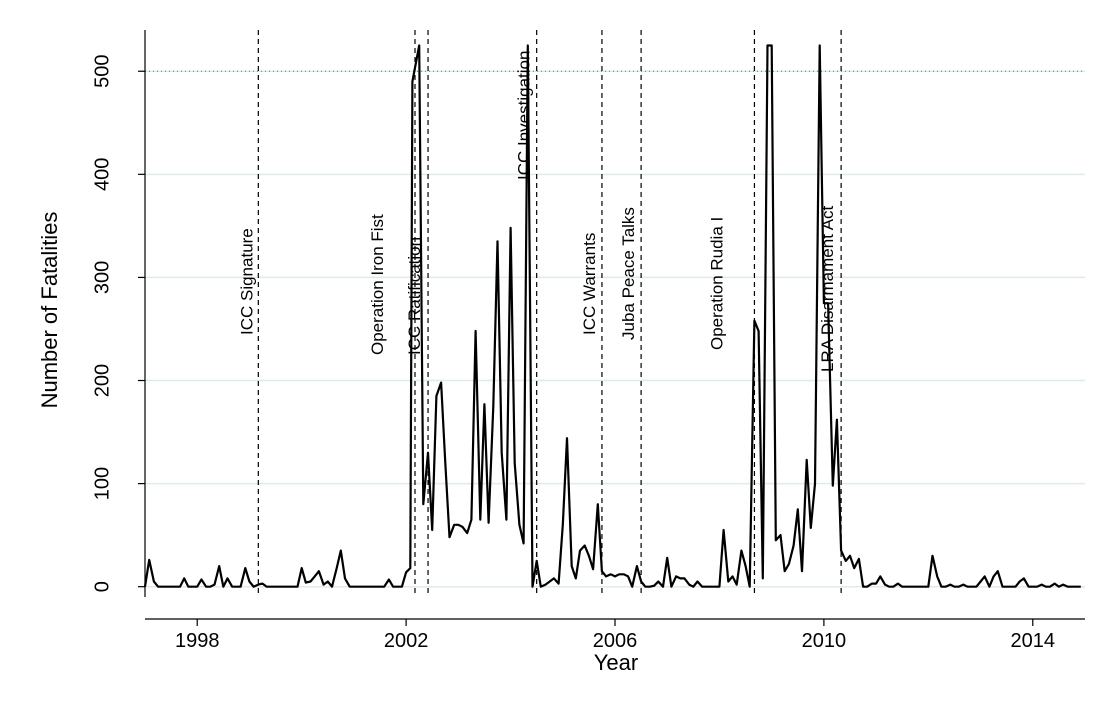 The height and width of the screenshot is (707, 1105). I want to click on x-tick-label-1998: 1998, so click(197, 641).